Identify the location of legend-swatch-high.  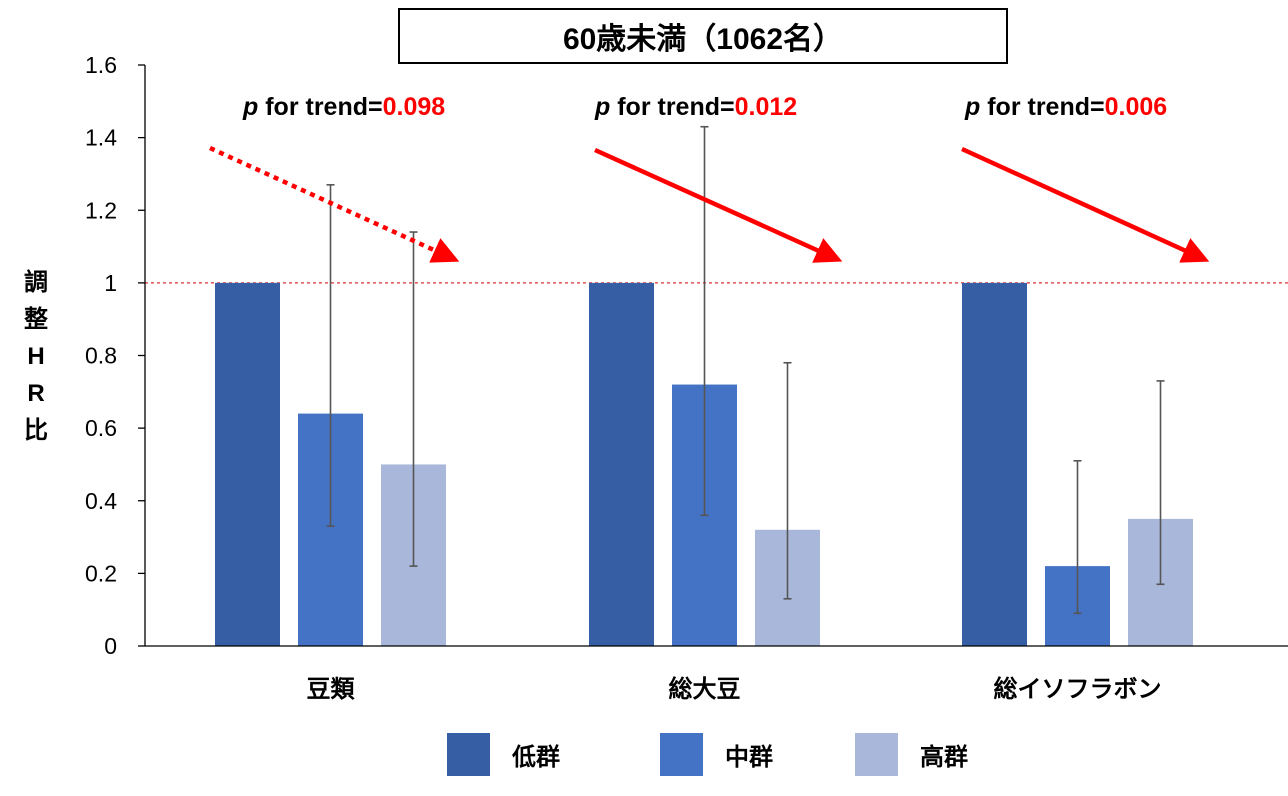
(876, 754).